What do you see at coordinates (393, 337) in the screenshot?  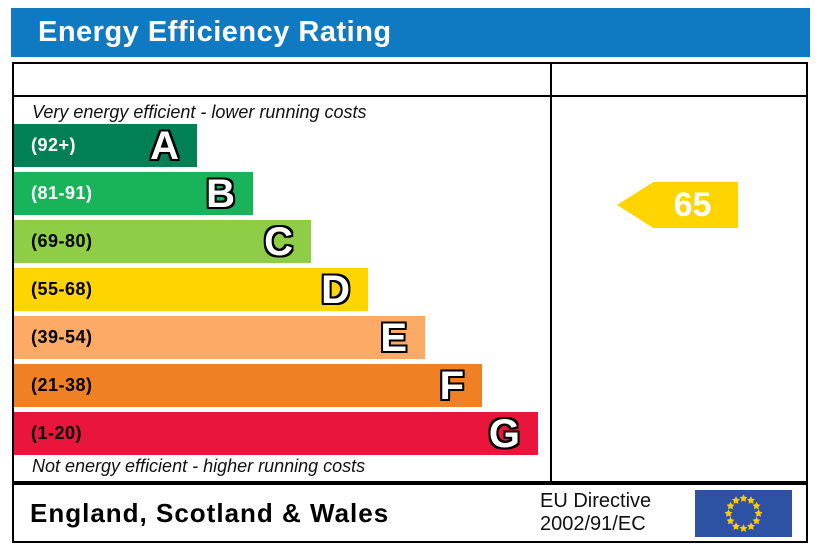 I see `band-letter: E` at bounding box center [393, 337].